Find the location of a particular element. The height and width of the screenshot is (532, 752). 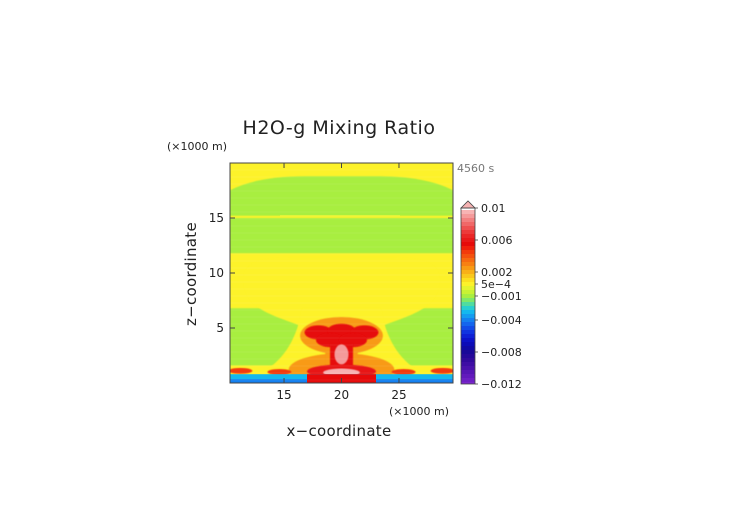

chart-title: H2O-g Mixing Ratio is located at coordinates (339, 128).